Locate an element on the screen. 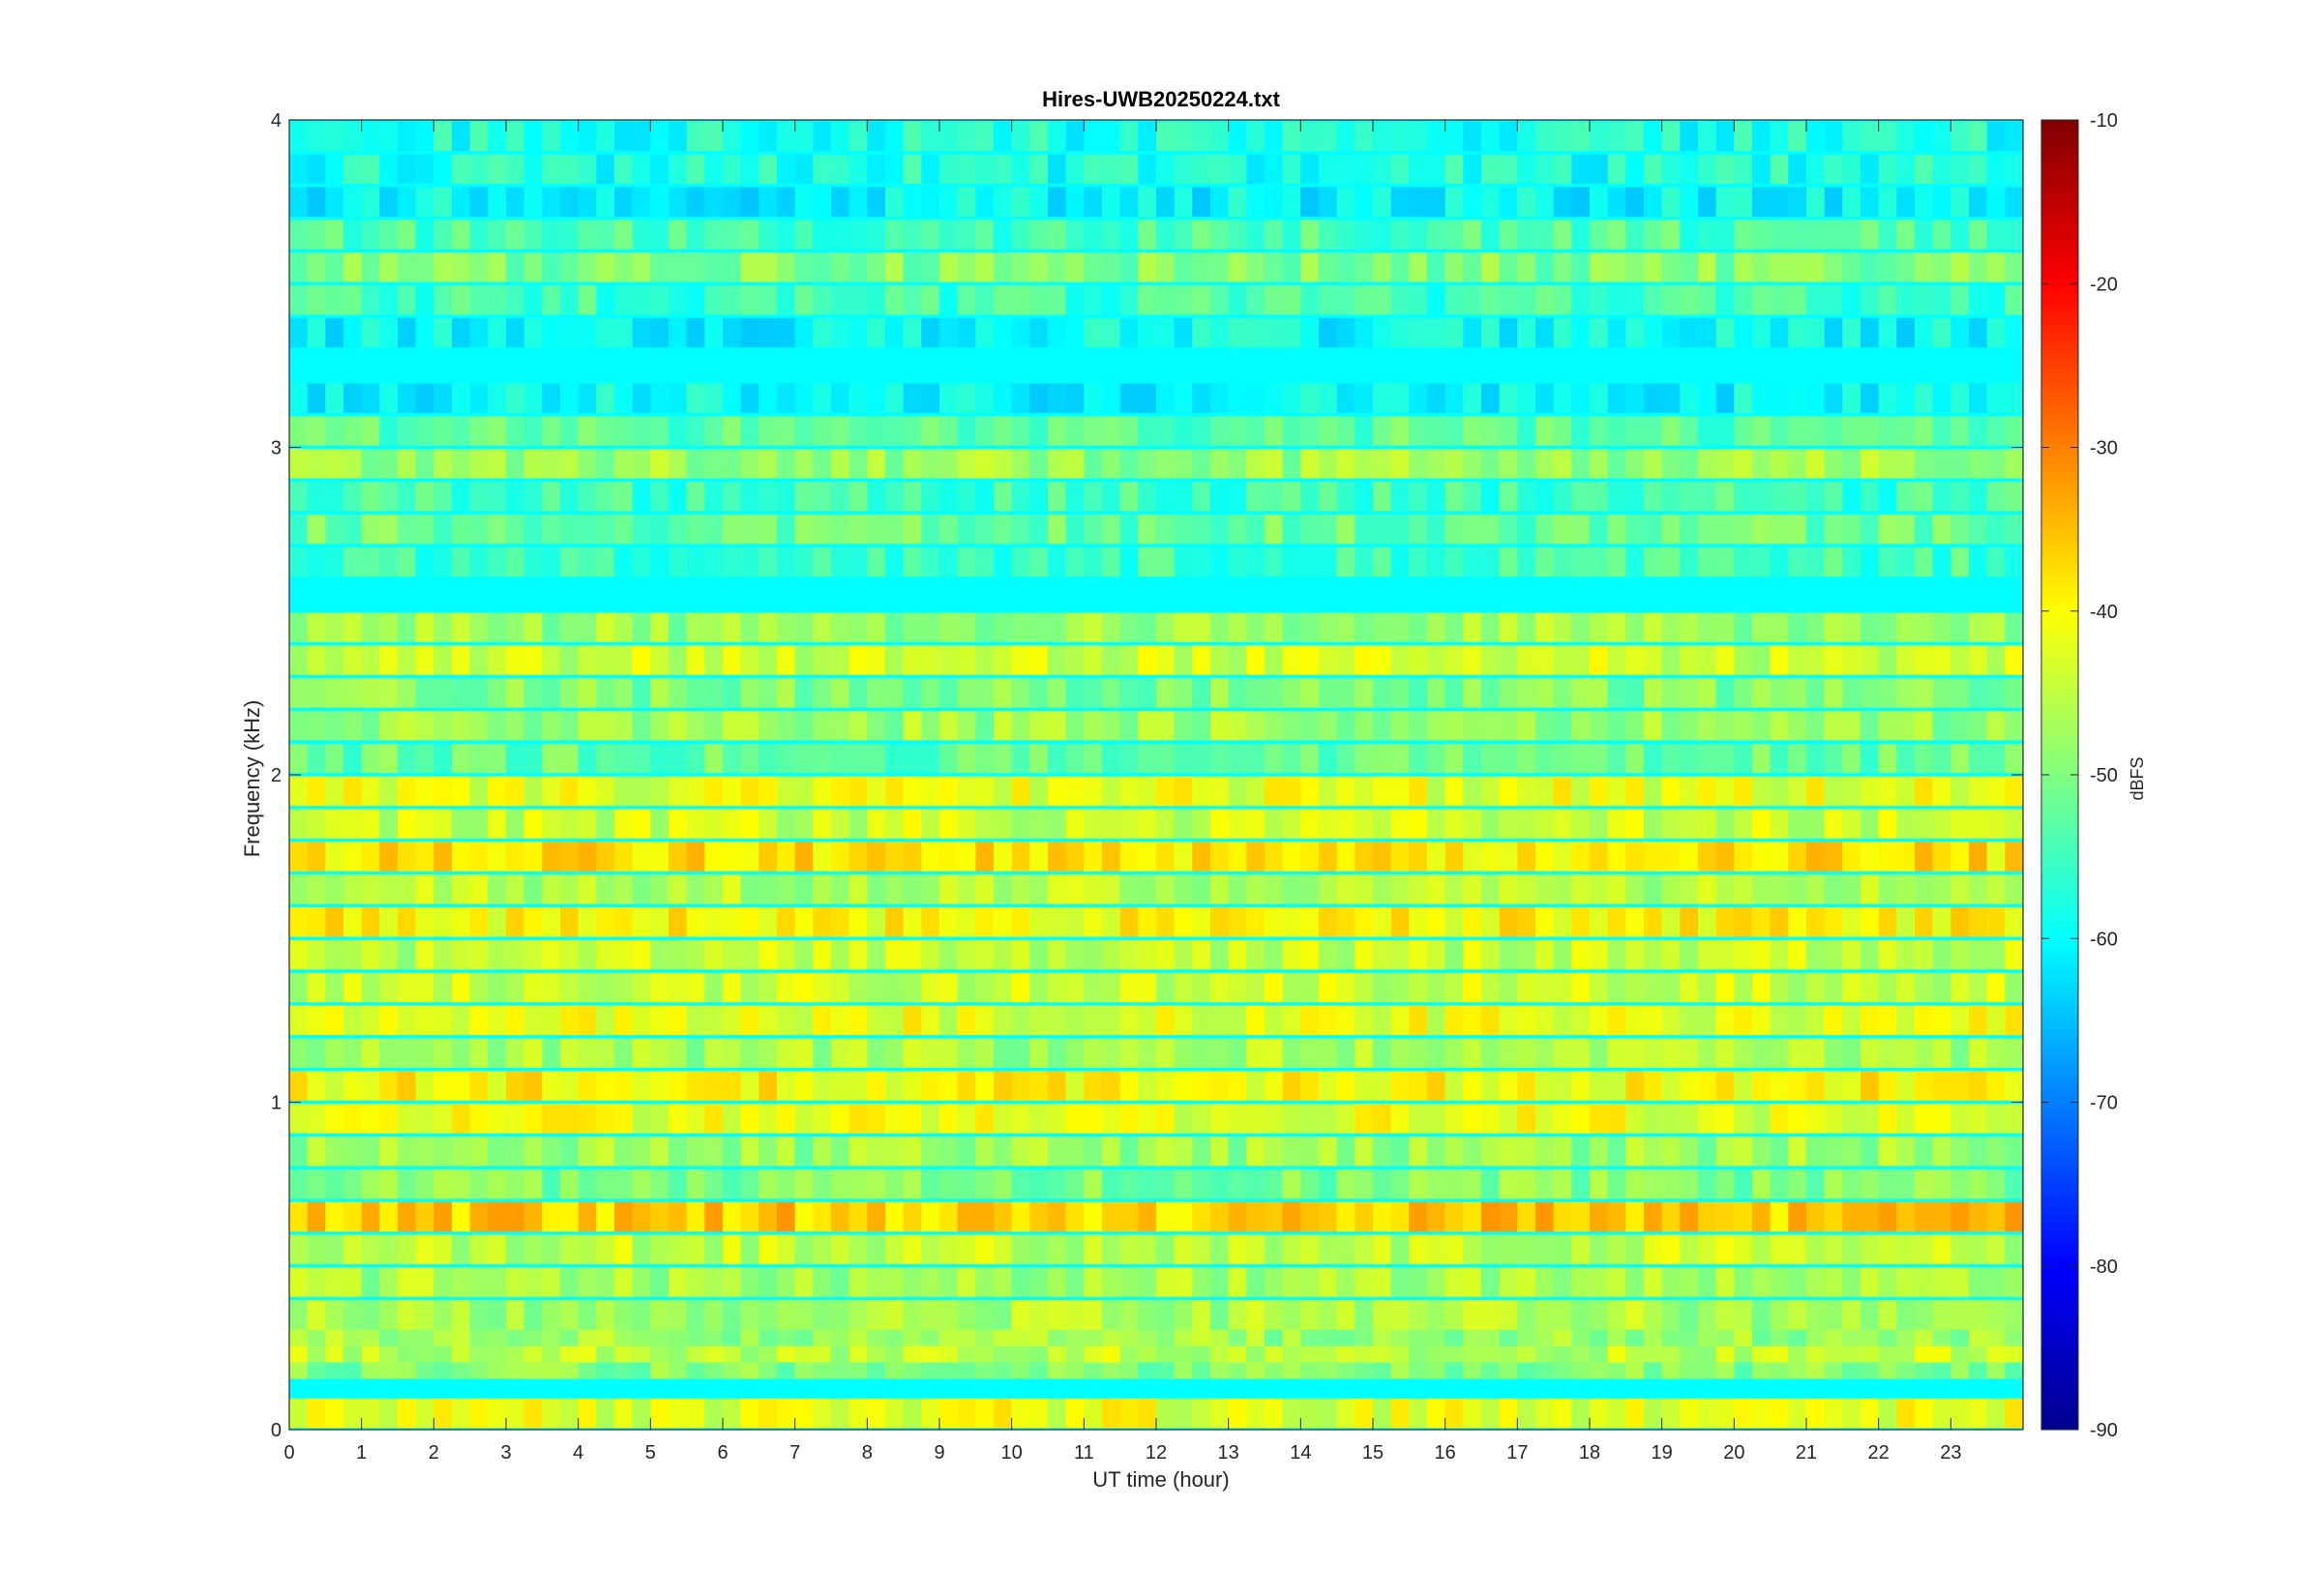 The image size is (2322, 1596). colorbar-ticks: -10-20-30-40-50-60-70-80-90 is located at coordinates (2079, 775).